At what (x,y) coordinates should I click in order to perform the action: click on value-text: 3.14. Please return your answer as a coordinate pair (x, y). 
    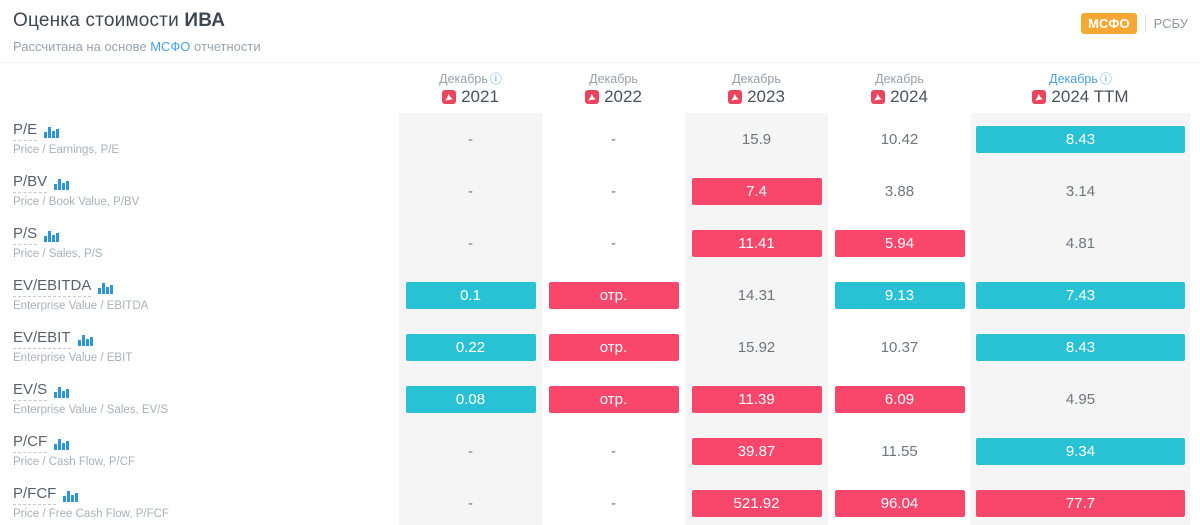
    Looking at the image, I should click on (1080, 191).